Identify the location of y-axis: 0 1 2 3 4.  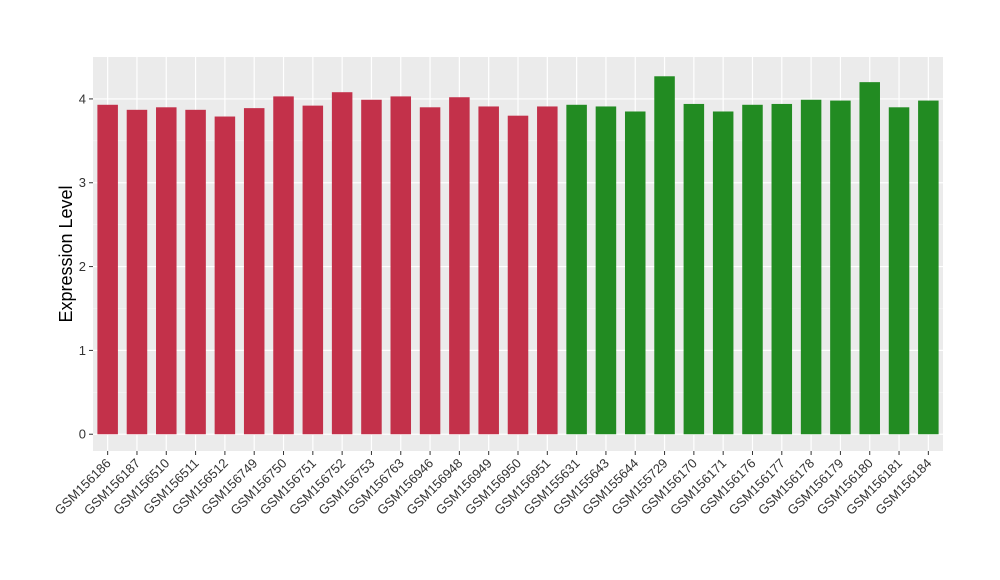
(86, 266).